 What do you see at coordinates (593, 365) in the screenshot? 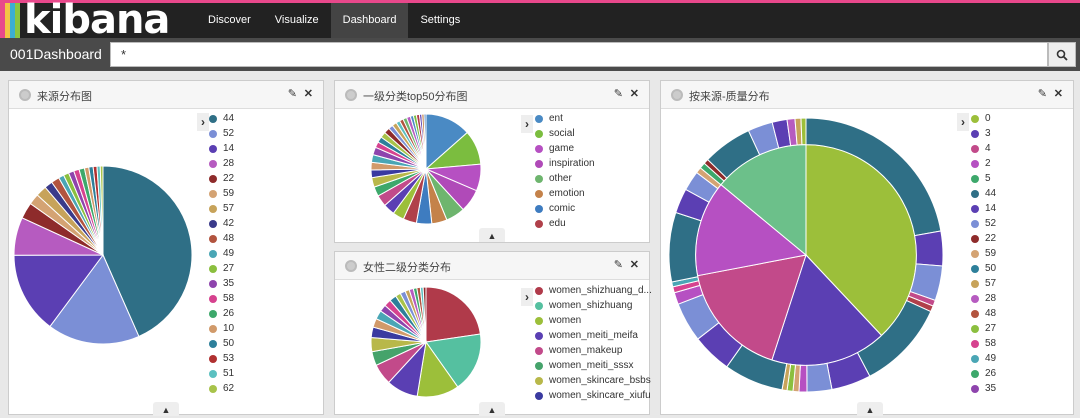
I see `legend-item: women_meiti_sssx` at bounding box center [593, 365].